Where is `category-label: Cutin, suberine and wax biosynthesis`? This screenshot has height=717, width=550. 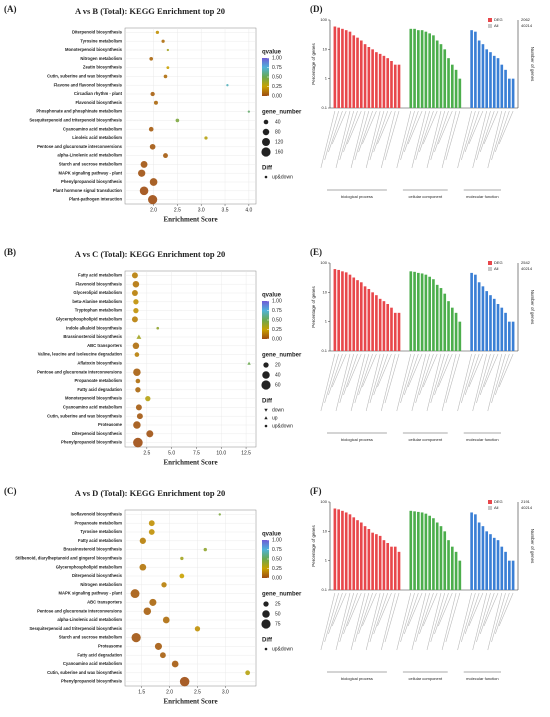 category-label: Cutin, suberine and wax biosynthesis is located at coordinates (85, 672).